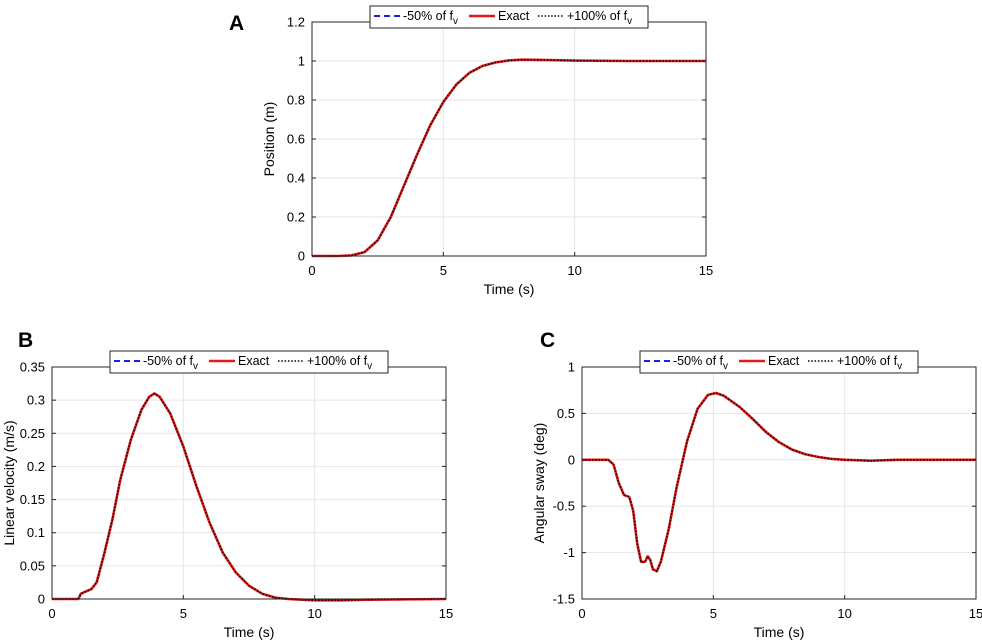 The image size is (982, 642). Describe the element at coordinates (547, 340) in the screenshot. I see `panel-label: C` at that location.